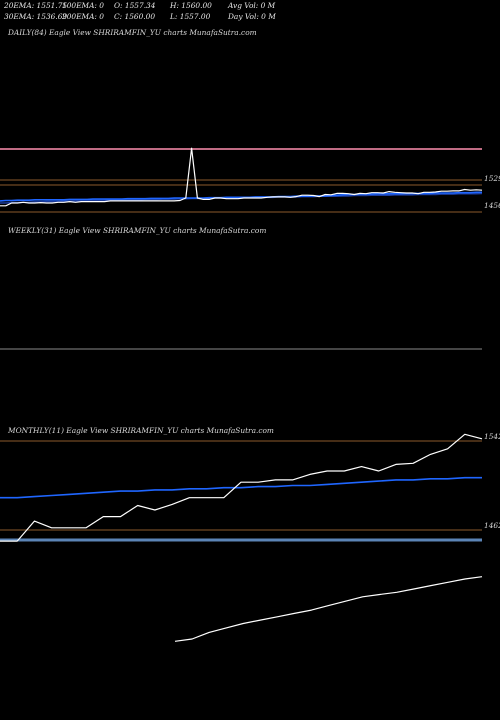 The width and height of the screenshot is (500, 720). What do you see at coordinates (135, 16) in the screenshot?
I see `header-close: C: 1560.00` at bounding box center [135, 16].